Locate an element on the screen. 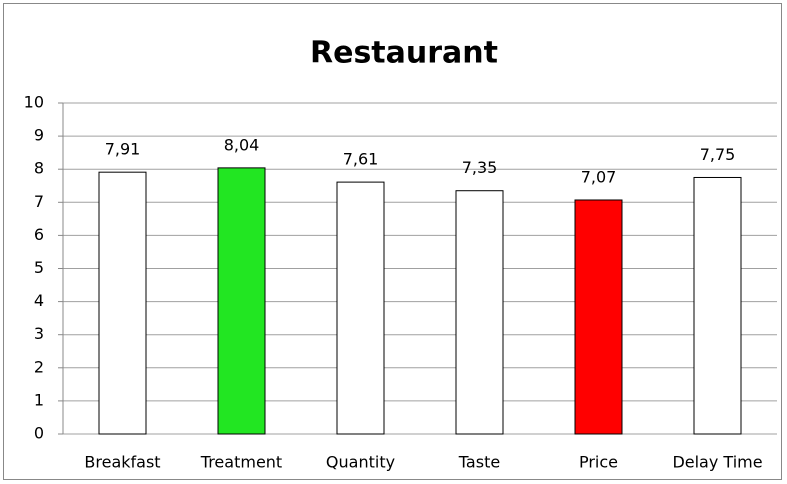 The height and width of the screenshot is (484, 787). x-tick-label: Delay Time is located at coordinates (717, 462).